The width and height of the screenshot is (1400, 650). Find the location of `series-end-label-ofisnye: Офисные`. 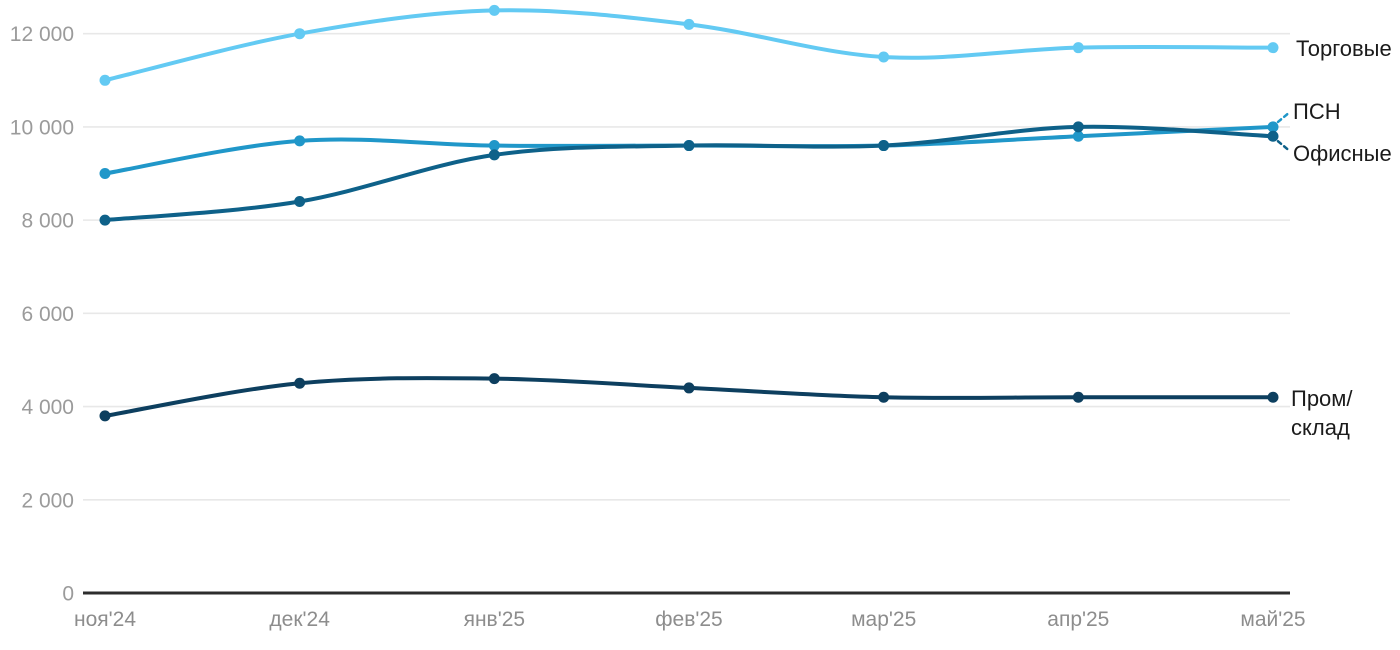

series-end-label-ofisnye: Офисные is located at coordinates (1342, 153).